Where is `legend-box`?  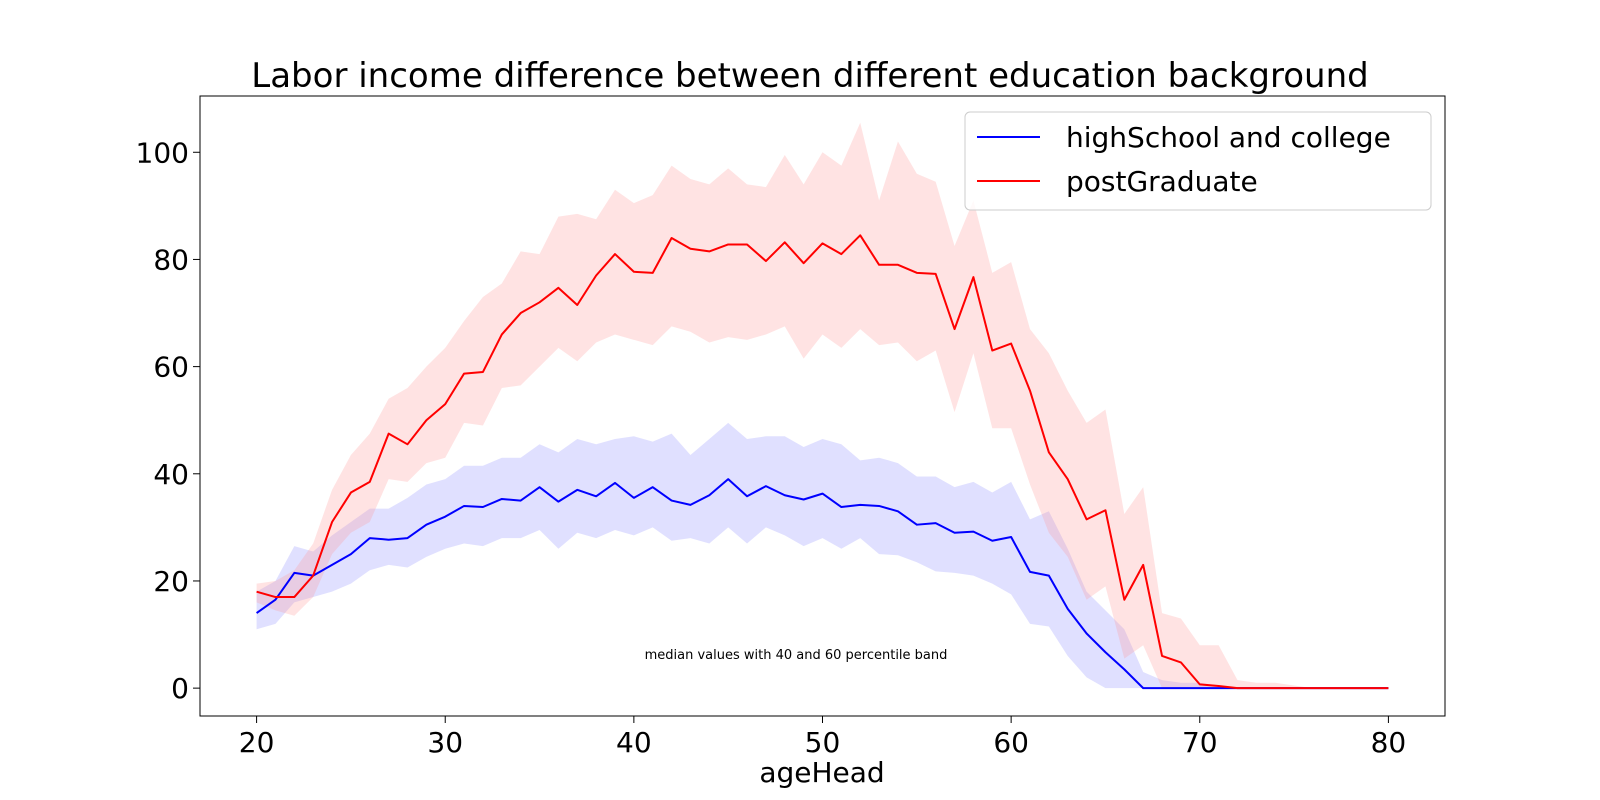
legend-box is located at coordinates (1198, 161).